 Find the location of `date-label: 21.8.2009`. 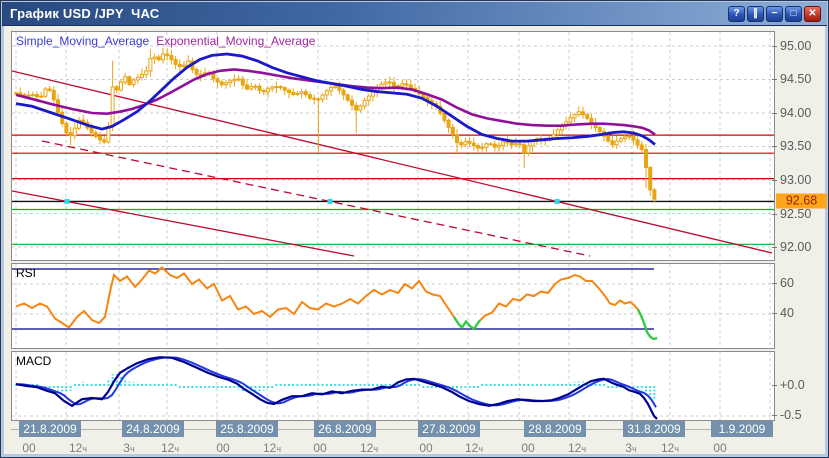

date-label: 21.8.2009 is located at coordinates (50, 429).